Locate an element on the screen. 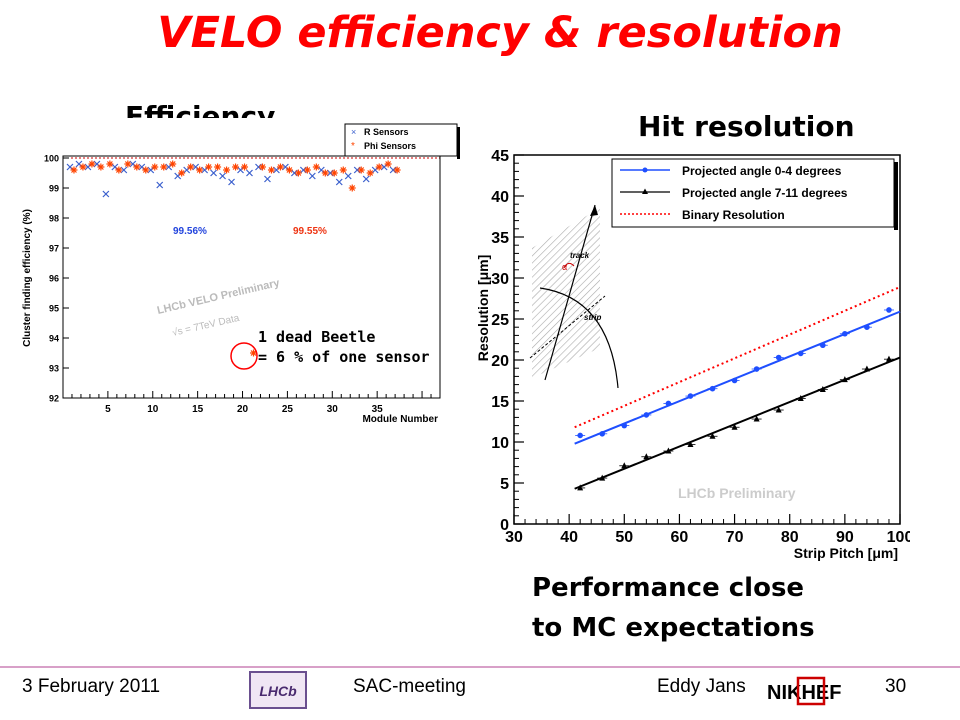 This screenshot has width=960, height=720. conclusion-line-1: Performance close is located at coordinates (668, 588).